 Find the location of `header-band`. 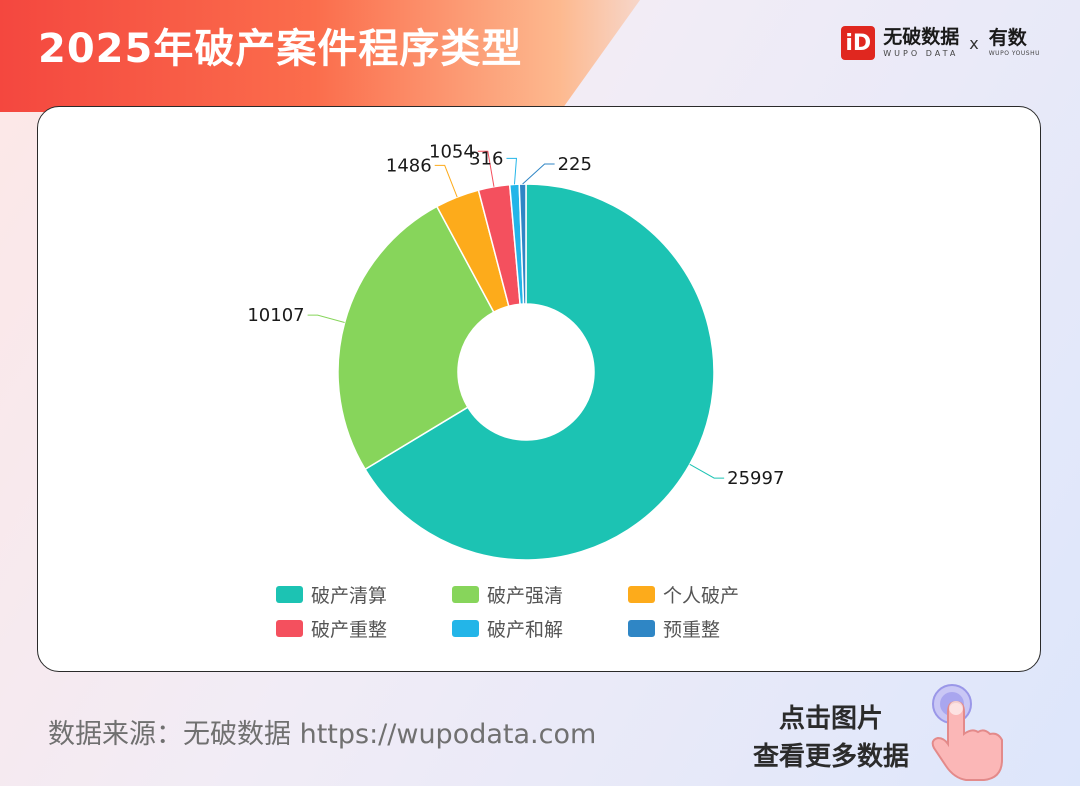

header-band is located at coordinates (320, 56).